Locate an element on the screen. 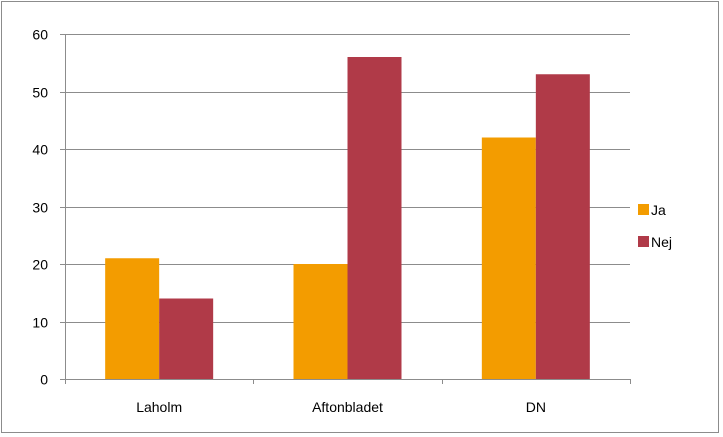 Image resolution: width=723 pixels, height=437 pixels. y-tick-label: 20 is located at coordinates (40, 265).